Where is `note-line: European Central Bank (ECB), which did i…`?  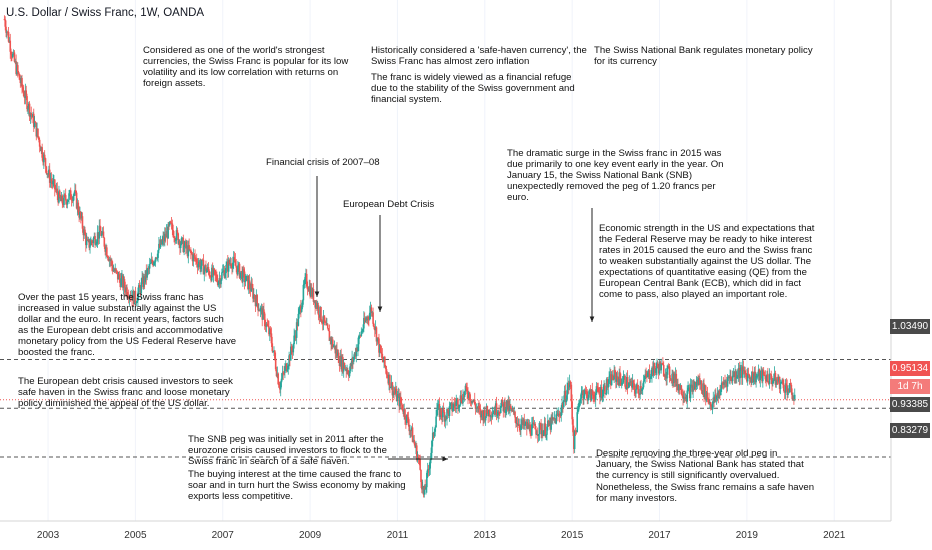
note-line: European Central Bank (ECB), which did i… is located at coordinates (700, 283).